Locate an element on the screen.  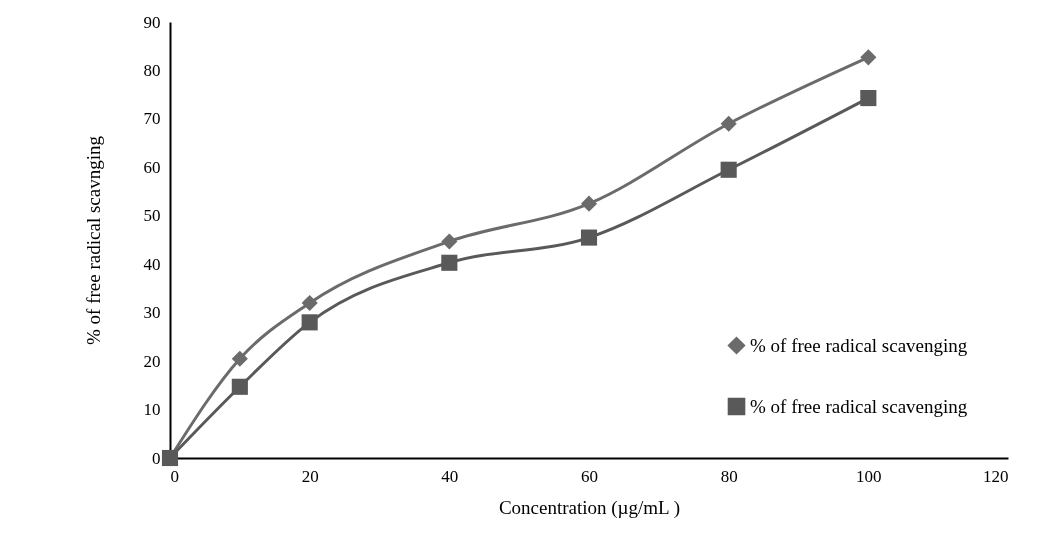
y-tick-label: 80 is located at coordinates (152, 70).